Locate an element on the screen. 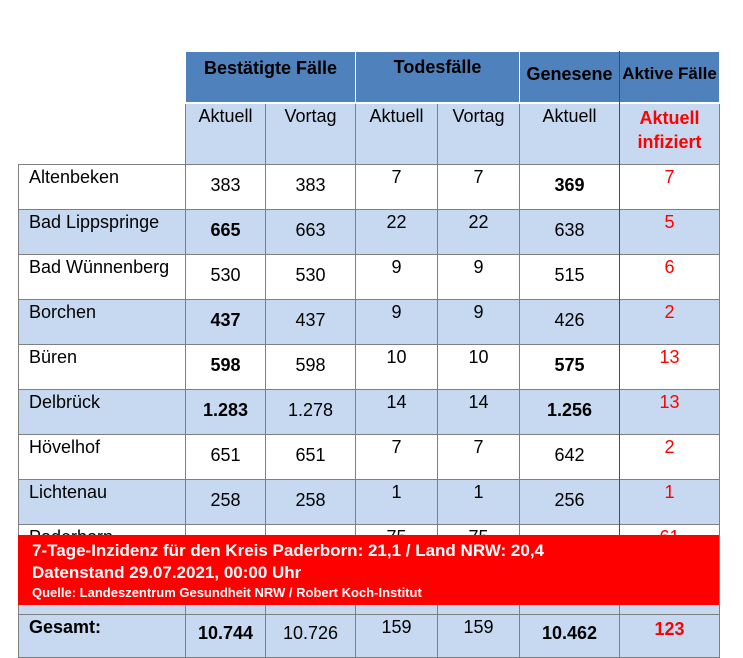 The height and width of the screenshot is (658, 743). cell-confirmed-previous: 663 is located at coordinates (310, 232).